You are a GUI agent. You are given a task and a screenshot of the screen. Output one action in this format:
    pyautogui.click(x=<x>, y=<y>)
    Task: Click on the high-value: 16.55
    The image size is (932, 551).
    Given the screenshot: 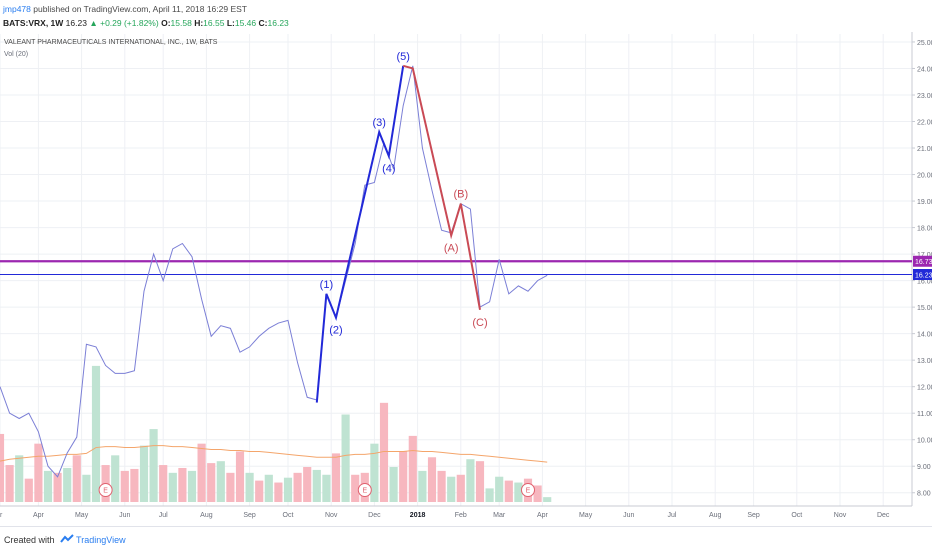 What is the action you would take?
    pyautogui.click(x=214, y=23)
    